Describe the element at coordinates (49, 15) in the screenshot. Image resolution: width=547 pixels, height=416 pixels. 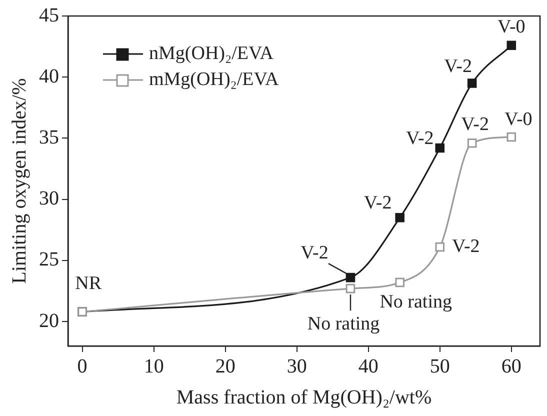
I see `y-tick-label: 45` at that location.